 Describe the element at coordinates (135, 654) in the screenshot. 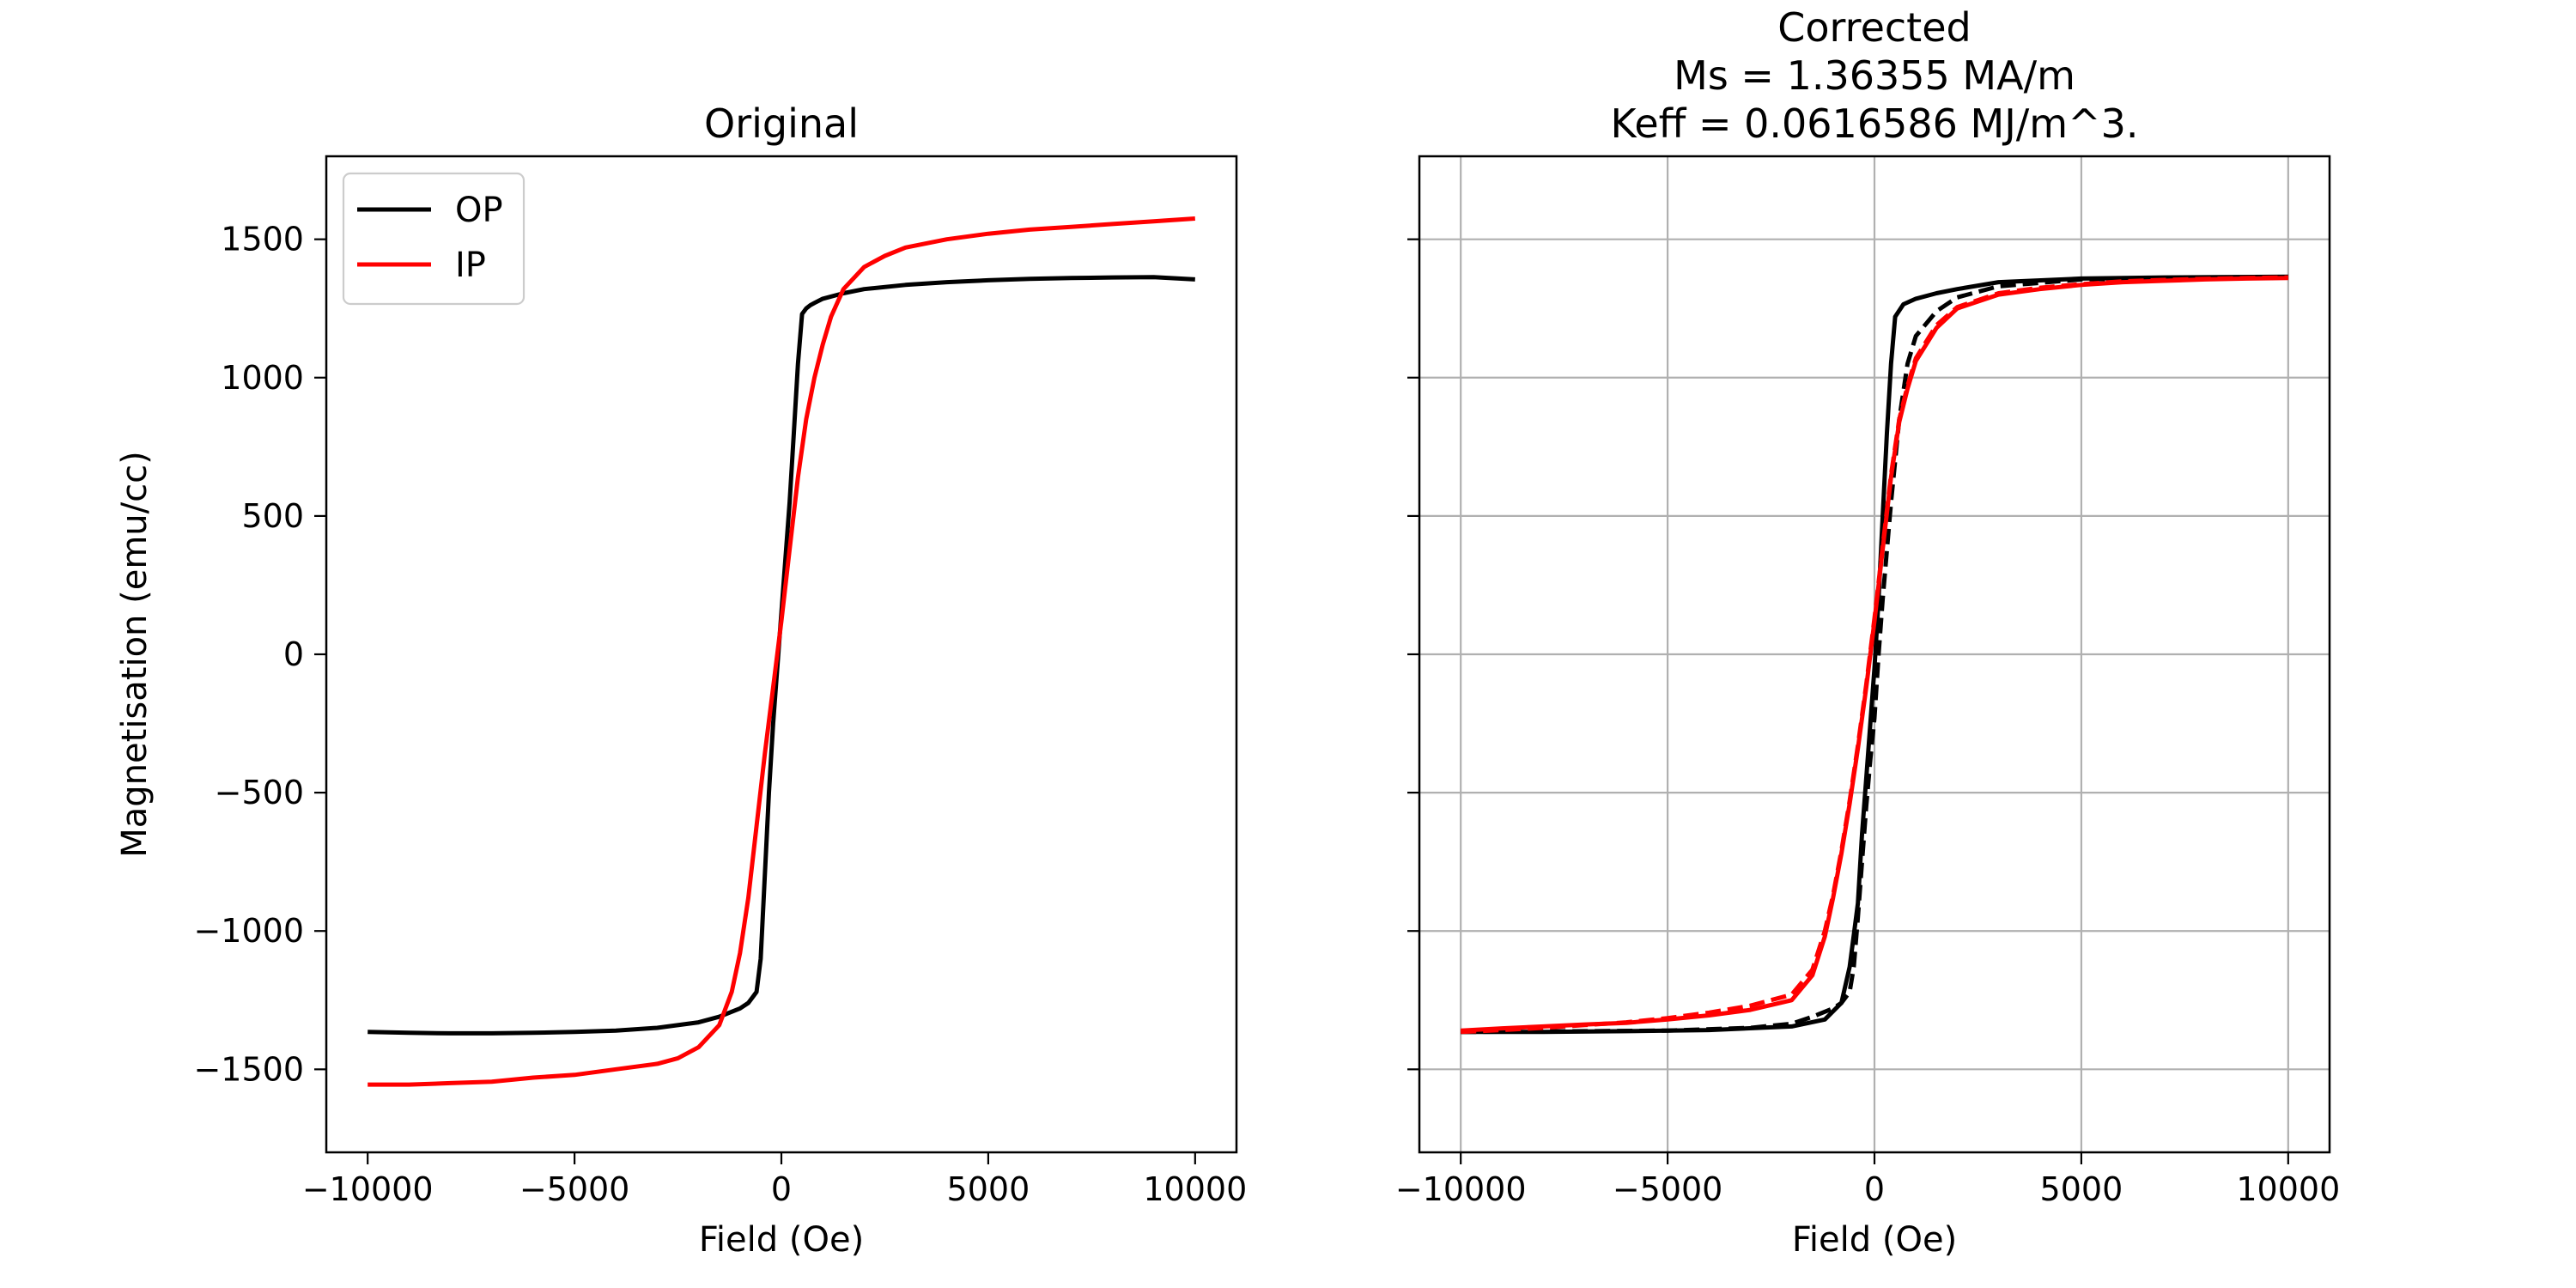

I see `original-y-axis-label: Magnetisation (emu/cc)` at that location.